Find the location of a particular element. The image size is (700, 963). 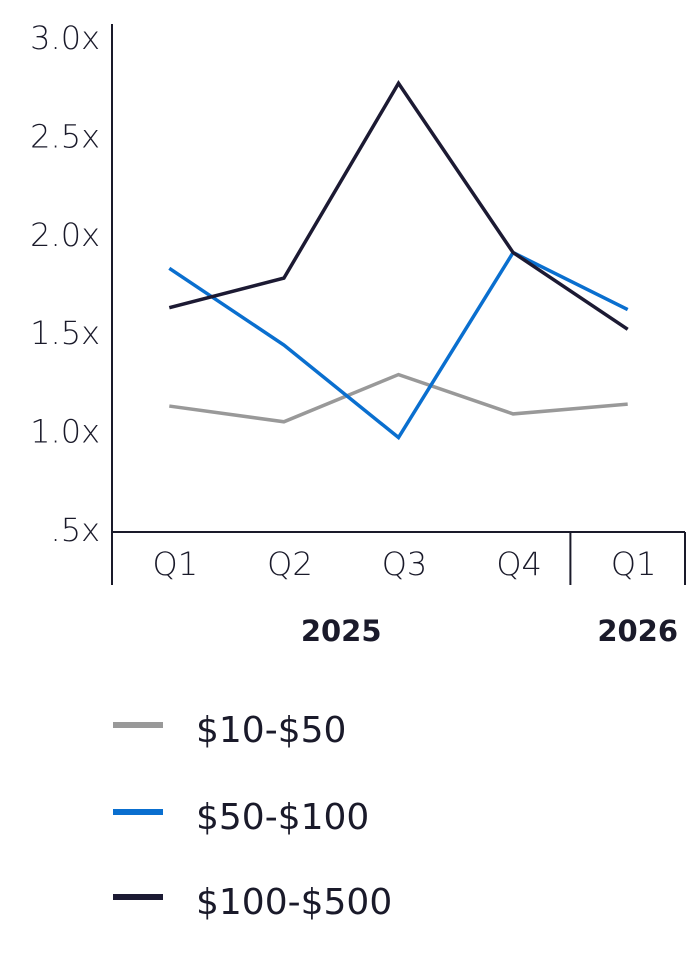

y-tick-label: 2.0x is located at coordinates (65, 235).